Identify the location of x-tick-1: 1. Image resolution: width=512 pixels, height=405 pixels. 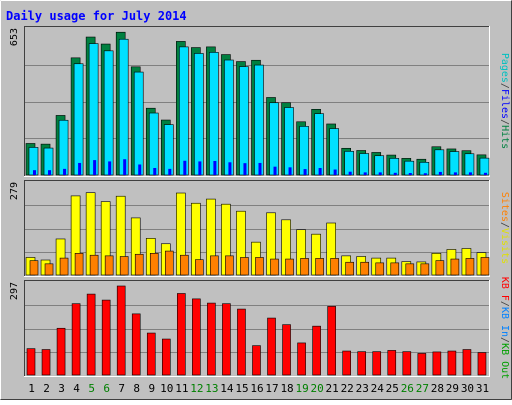
(31, 388).